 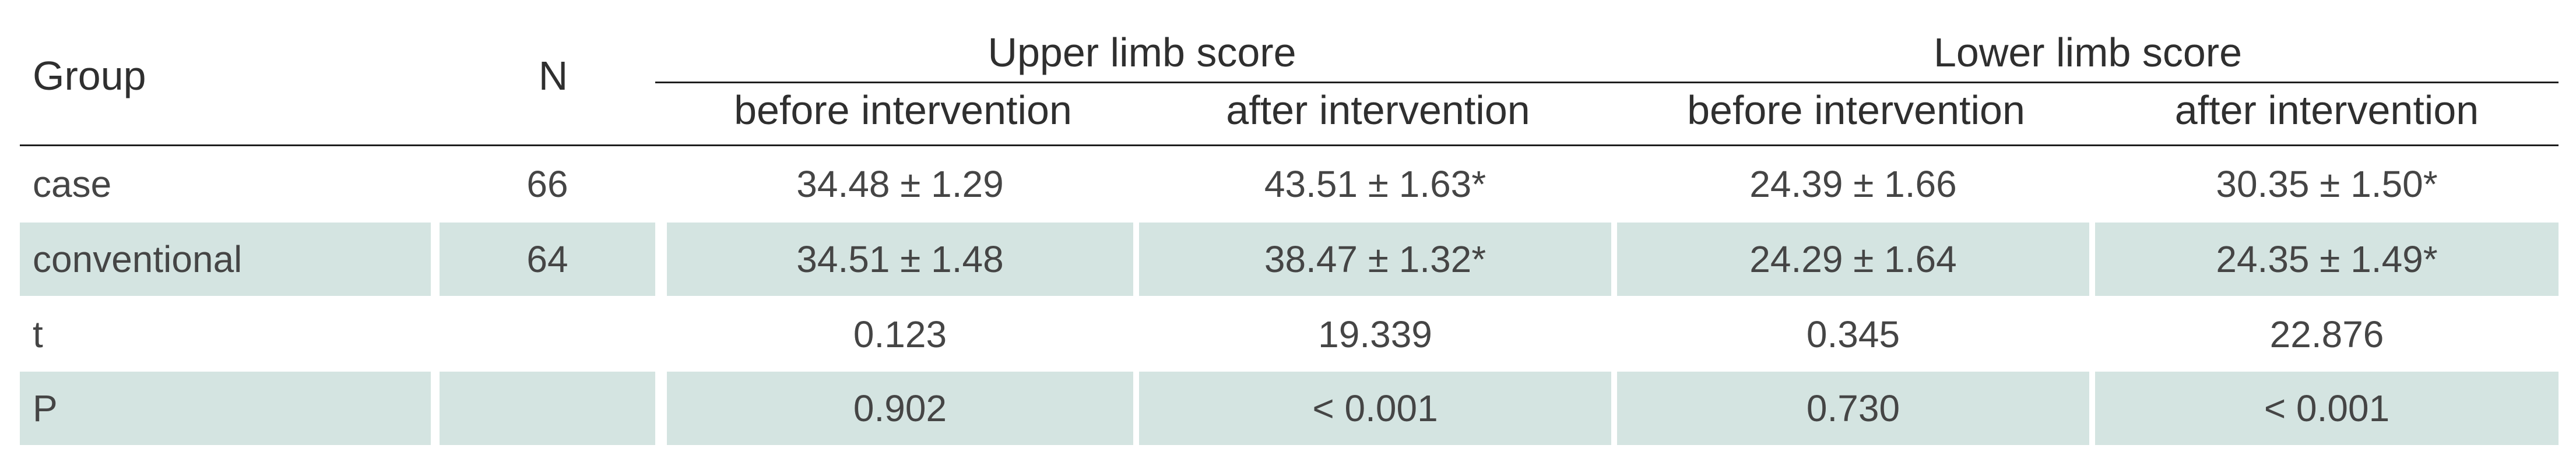 I want to click on header-upper-after-intervention: after intervention, so click(x=1378, y=110).